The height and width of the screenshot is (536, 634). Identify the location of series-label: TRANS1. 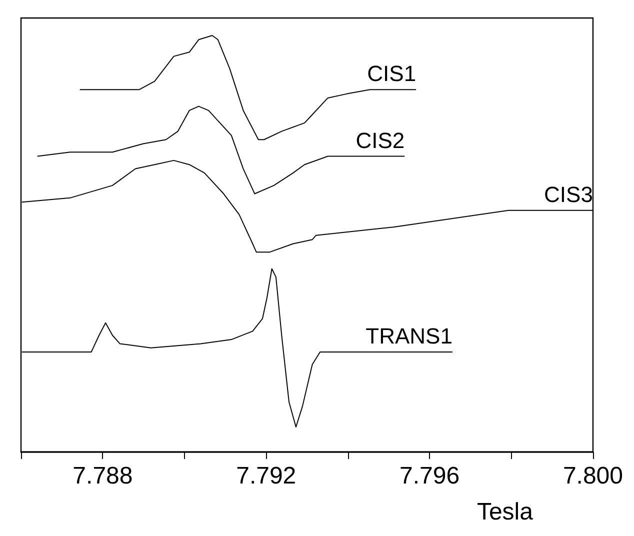
(409, 336).